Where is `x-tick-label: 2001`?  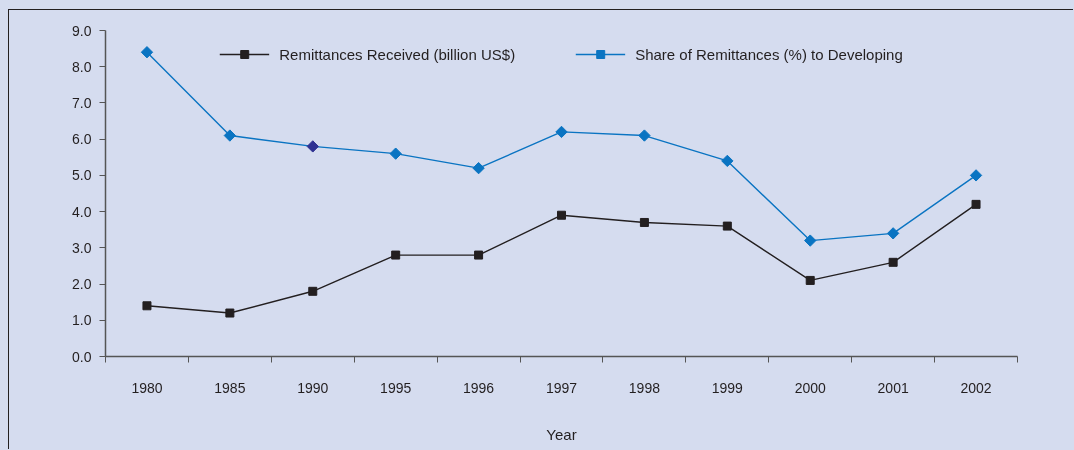 x-tick-label: 2001 is located at coordinates (893, 387).